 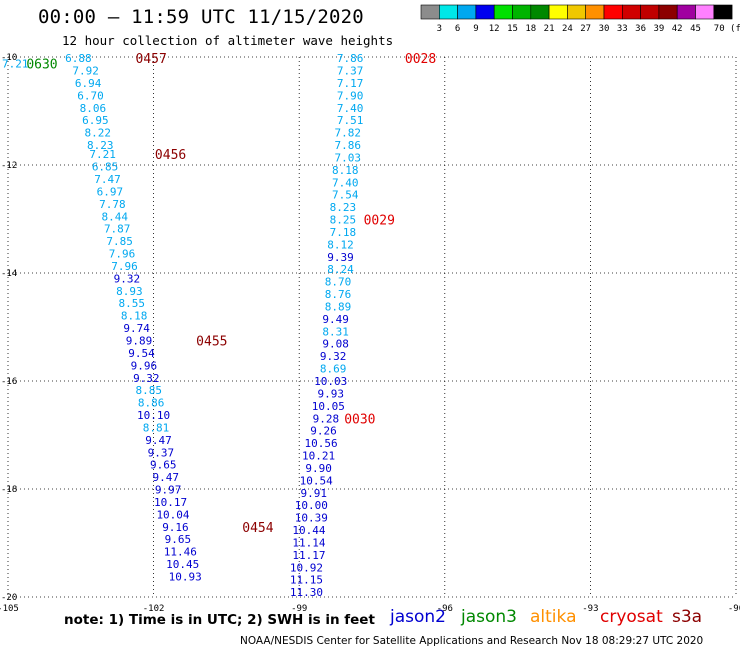 What do you see at coordinates (359, 419) in the screenshot?
I see `pass-time-label: 0030` at bounding box center [359, 419].